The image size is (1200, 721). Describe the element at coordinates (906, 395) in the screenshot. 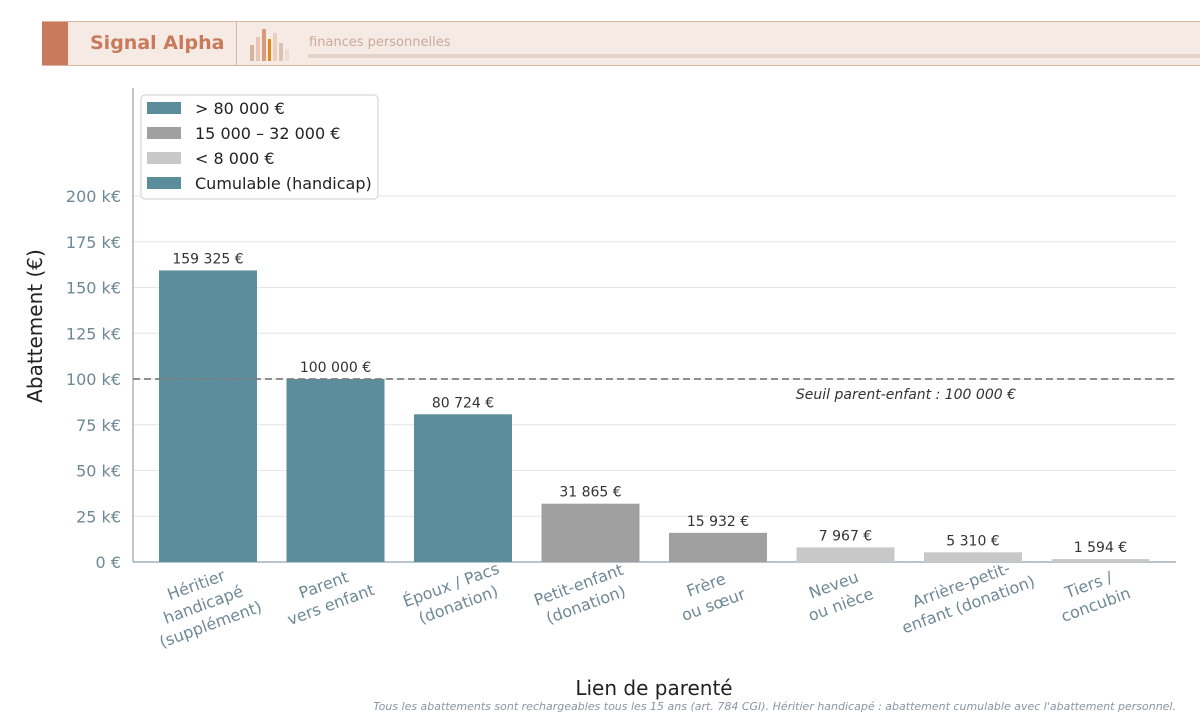

I see `reference-line-label: Seuil parent-enfant : 100 000 €` at that location.